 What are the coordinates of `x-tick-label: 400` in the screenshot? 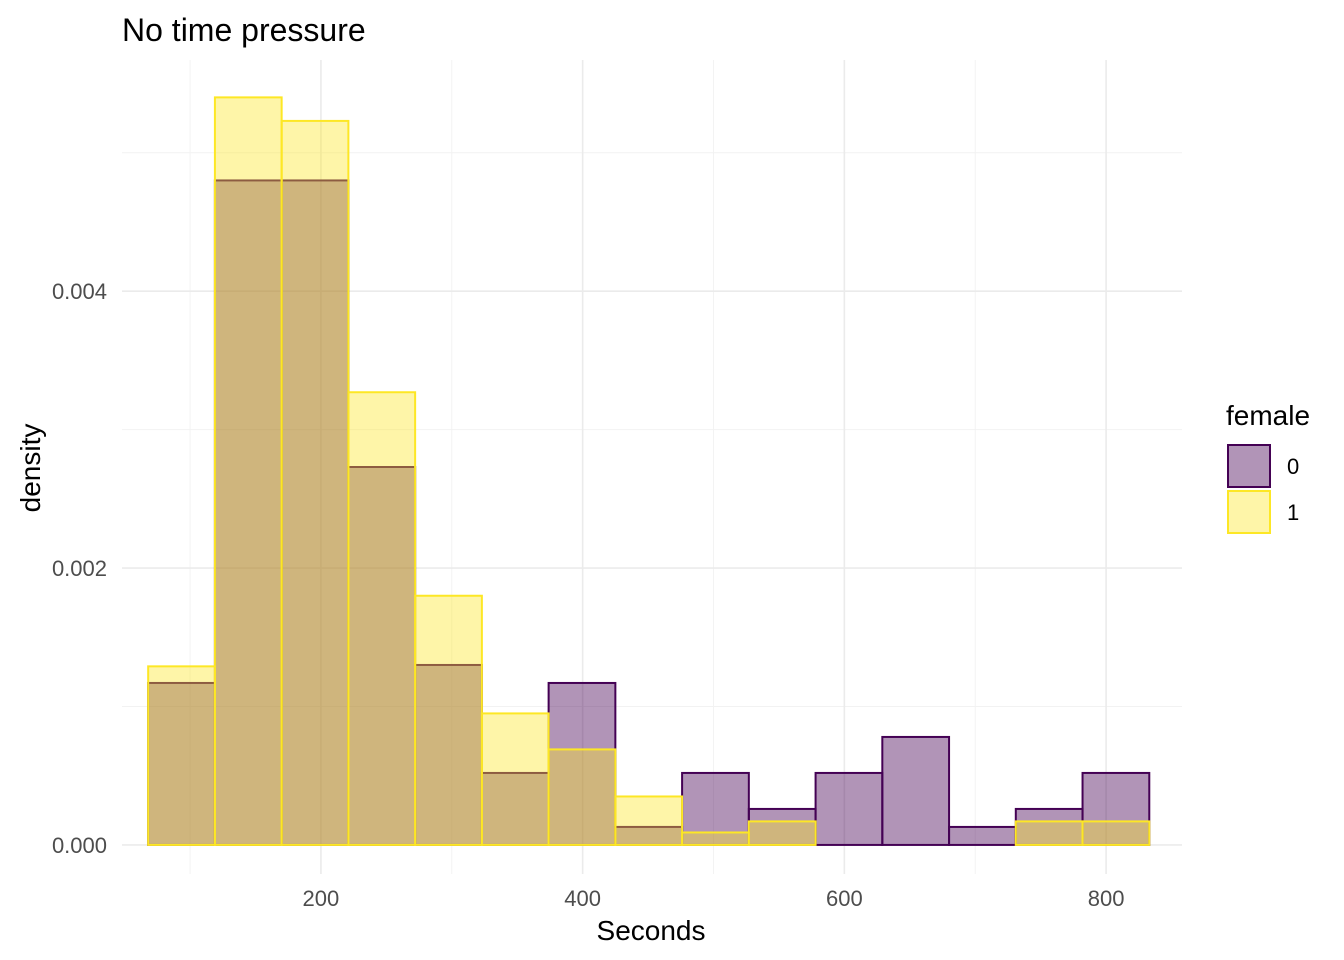 It's located at (582, 898).